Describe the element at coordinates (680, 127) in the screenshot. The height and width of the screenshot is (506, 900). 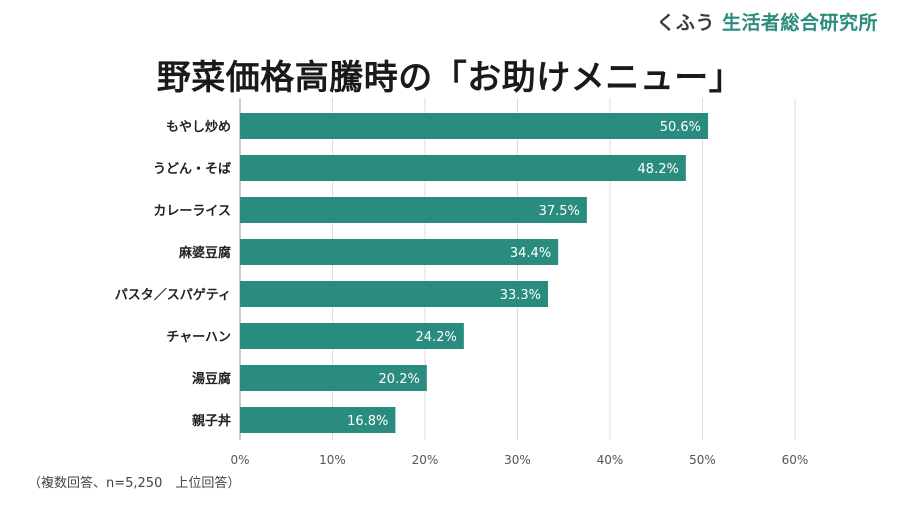
I see `data-label: 50.6%` at that location.